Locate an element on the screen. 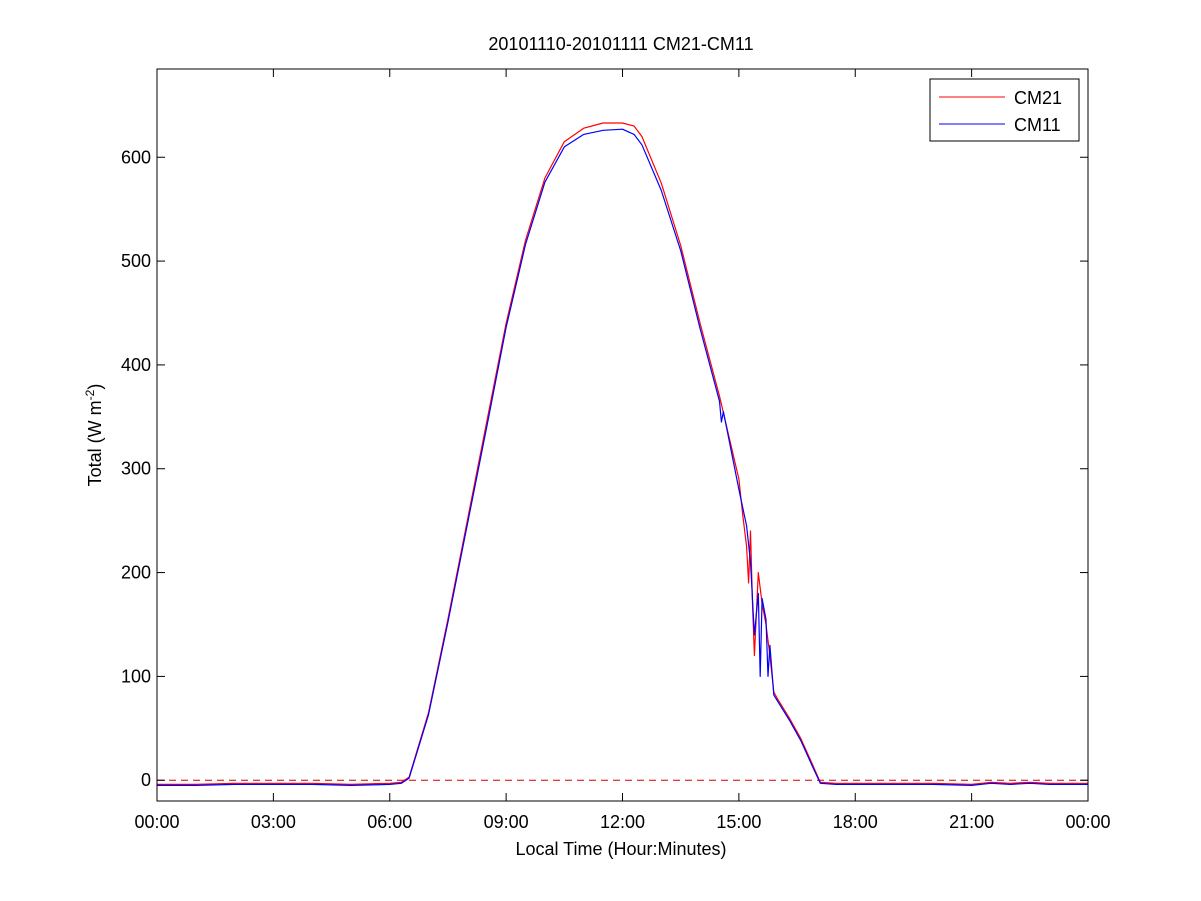 This screenshot has height=901, width=1201. y-tick-label: 0 is located at coordinates (146, 780).